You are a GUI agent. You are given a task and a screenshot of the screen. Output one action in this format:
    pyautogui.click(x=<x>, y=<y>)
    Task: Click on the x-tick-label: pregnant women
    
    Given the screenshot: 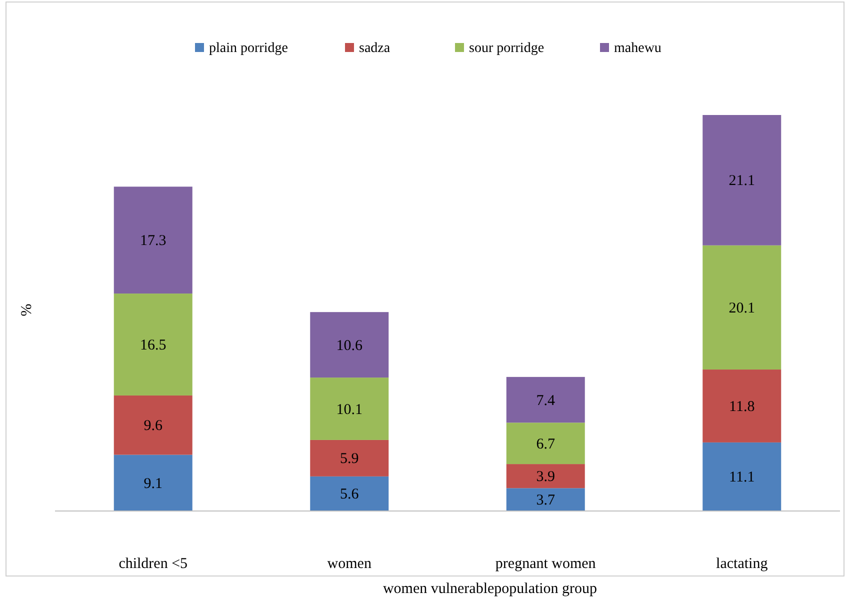 What is the action you would take?
    pyautogui.click(x=545, y=564)
    